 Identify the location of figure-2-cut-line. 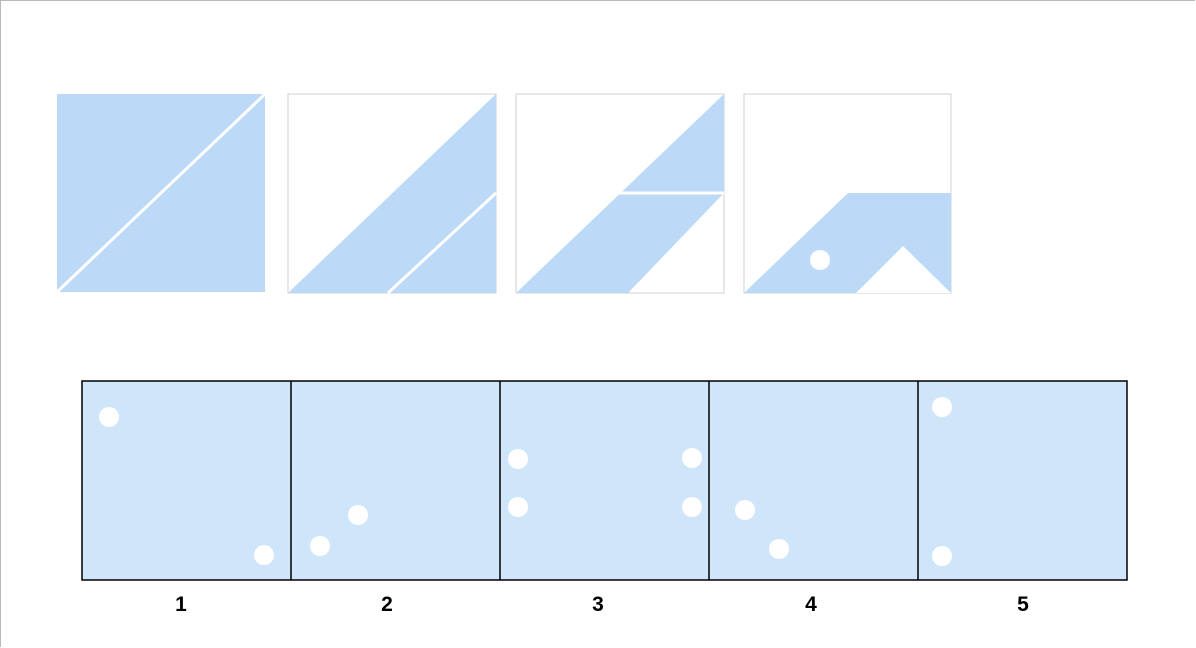
(442, 243).